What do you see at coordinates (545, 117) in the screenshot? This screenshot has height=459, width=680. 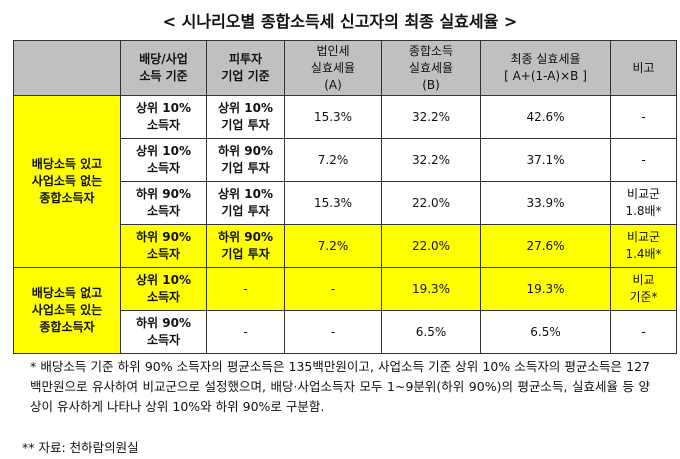 I see `cell-final: 42.6%` at bounding box center [545, 117].